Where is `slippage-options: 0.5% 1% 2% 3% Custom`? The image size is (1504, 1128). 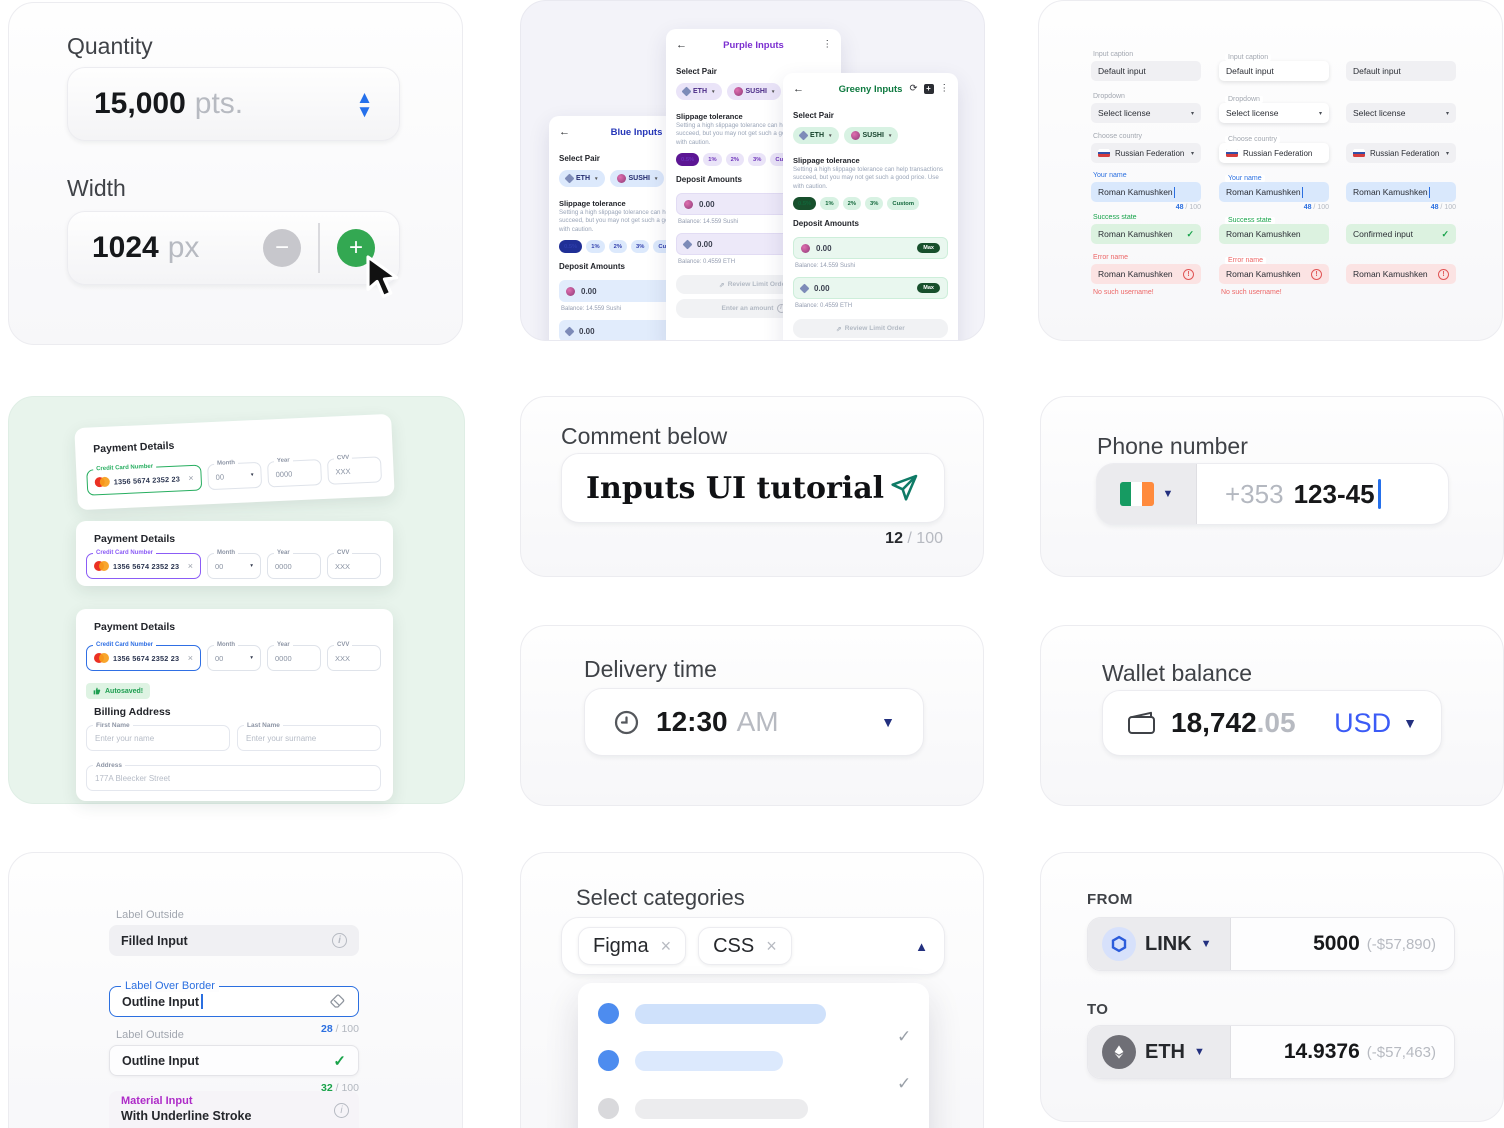 slippage-options: 0.5% 1% 2% 3% Custom is located at coordinates (856, 203).